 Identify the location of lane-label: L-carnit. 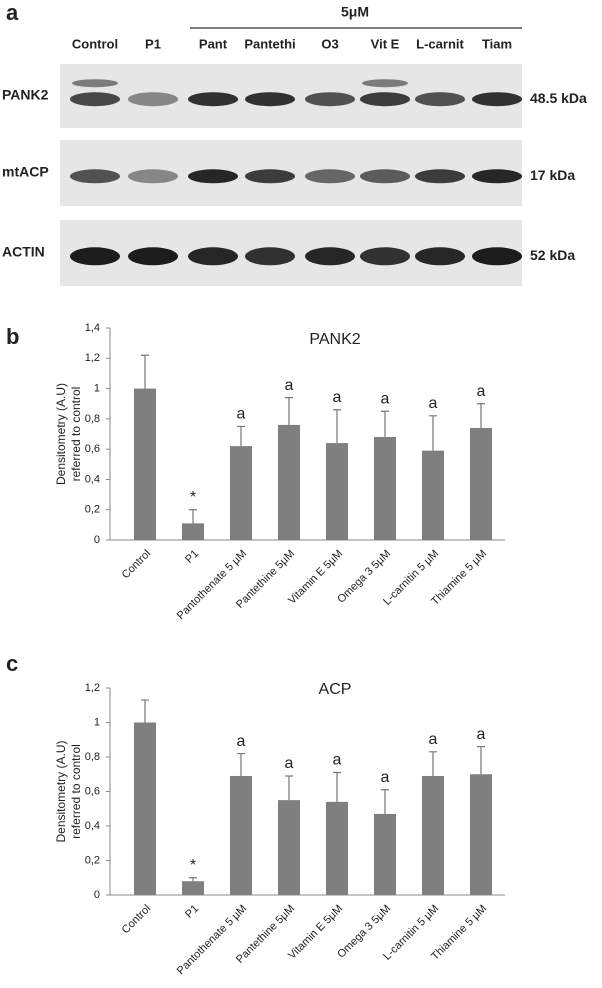
(440, 43).